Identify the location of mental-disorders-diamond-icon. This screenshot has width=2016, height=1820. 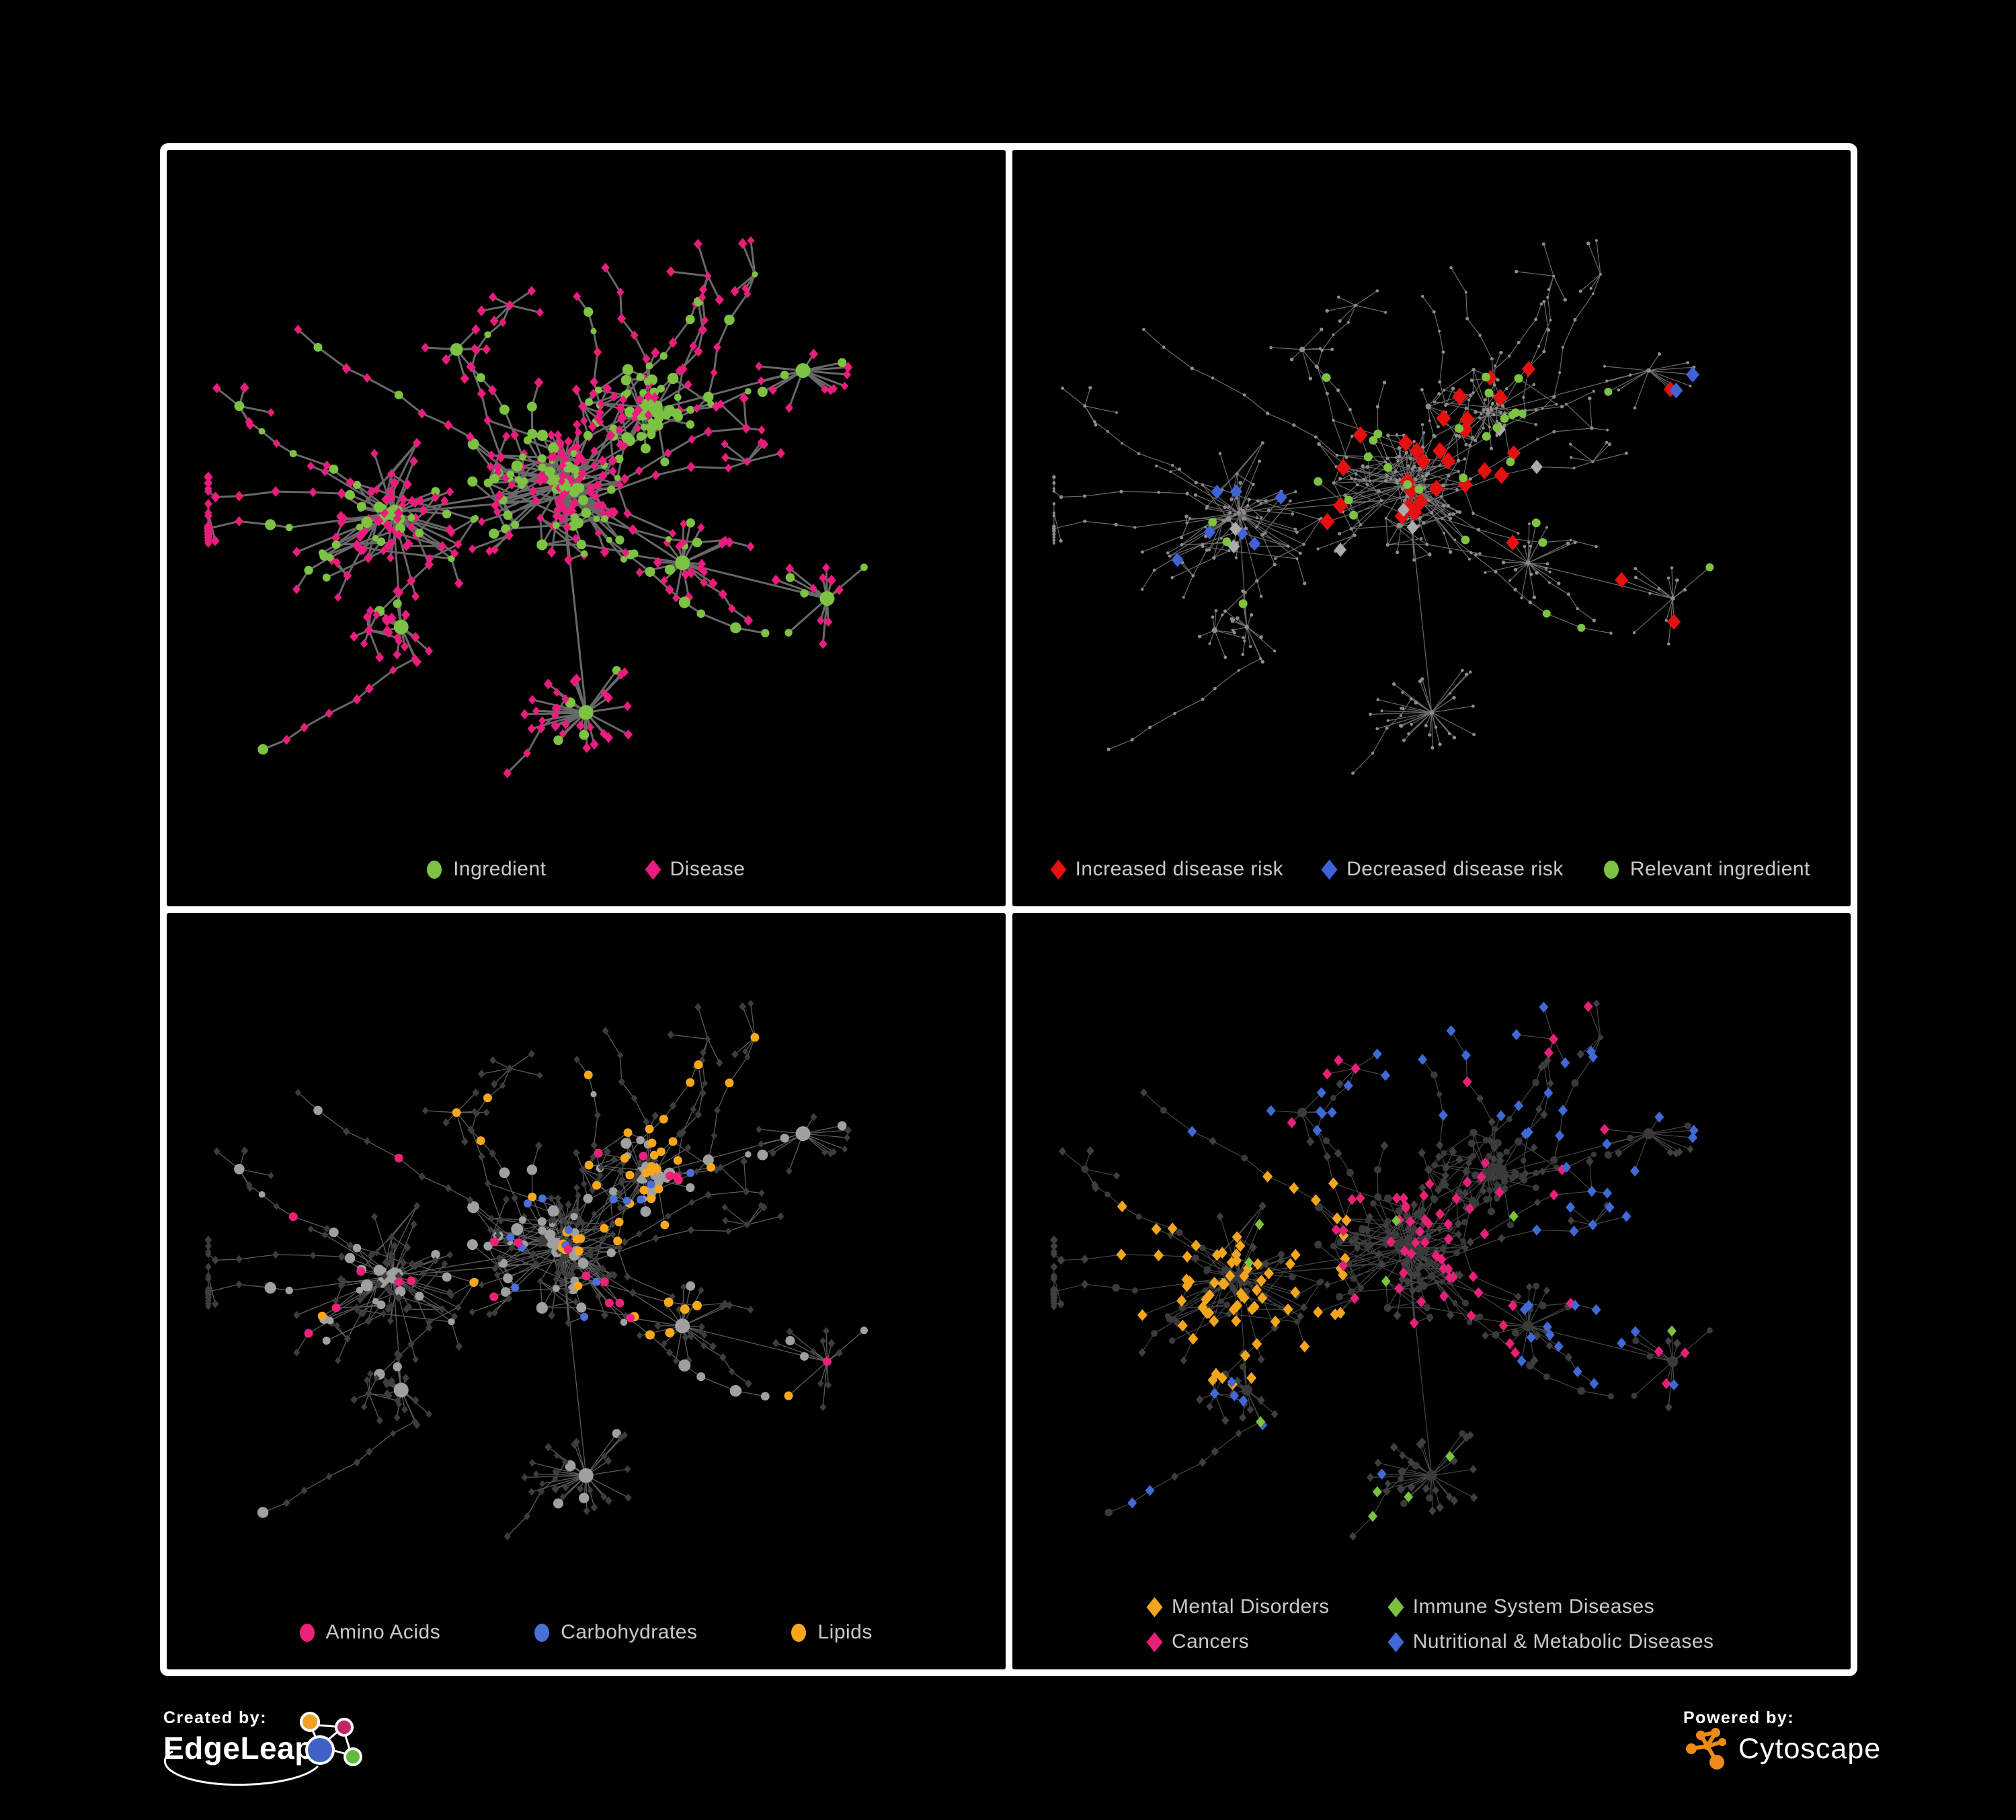
(1154, 1607).